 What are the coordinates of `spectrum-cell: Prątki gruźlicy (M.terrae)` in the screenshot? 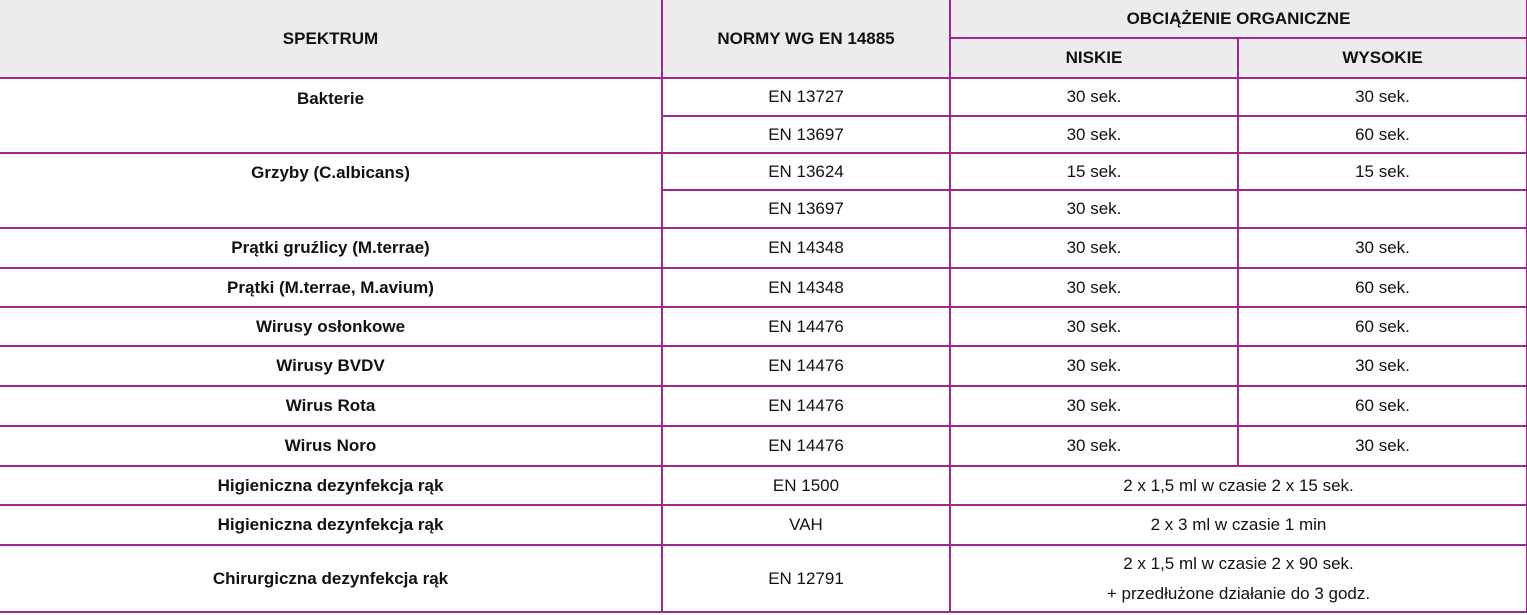 It's located at (331, 248).